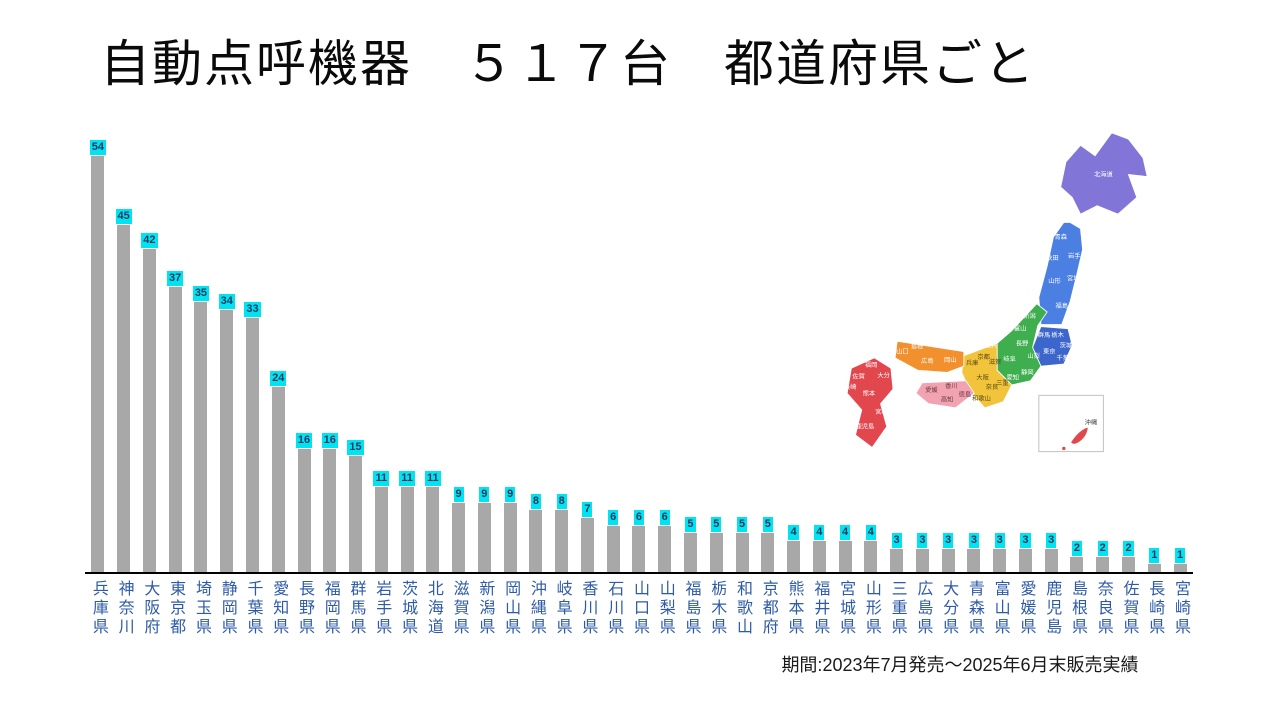  I want to click on bar-value-label: 34, so click(226, 301).